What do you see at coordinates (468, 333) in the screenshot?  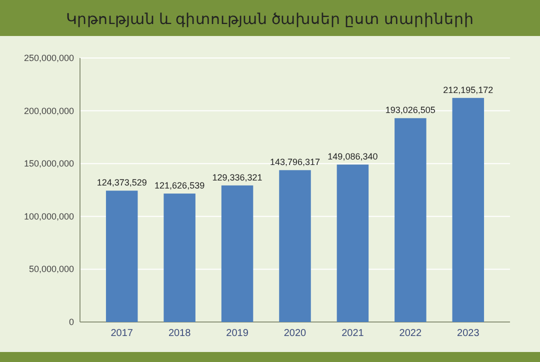 I see `x-tick-label: 2023` at bounding box center [468, 333].